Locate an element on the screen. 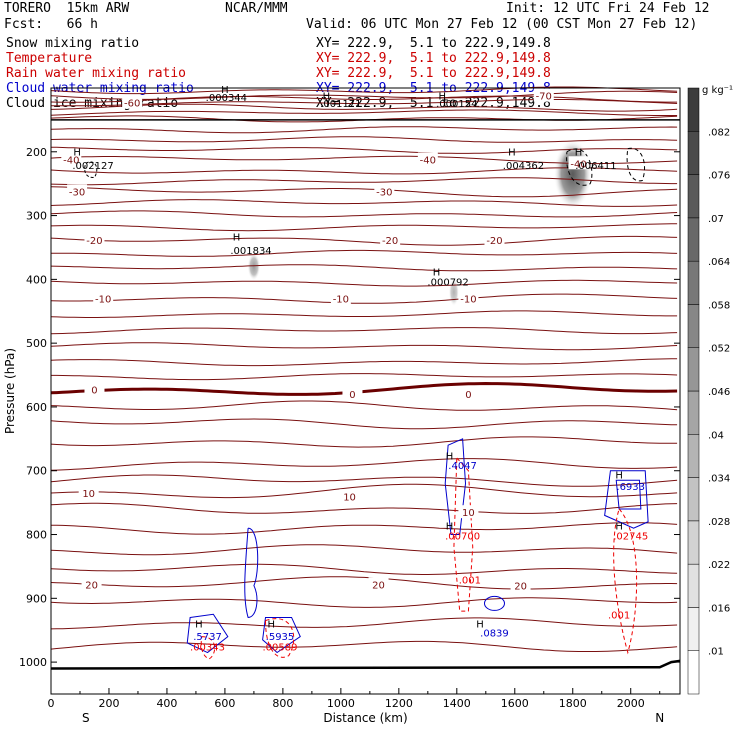 Image resolution: width=740 pixels, height=740 pixels. y-tick-label-400: 400 is located at coordinates (36, 279).